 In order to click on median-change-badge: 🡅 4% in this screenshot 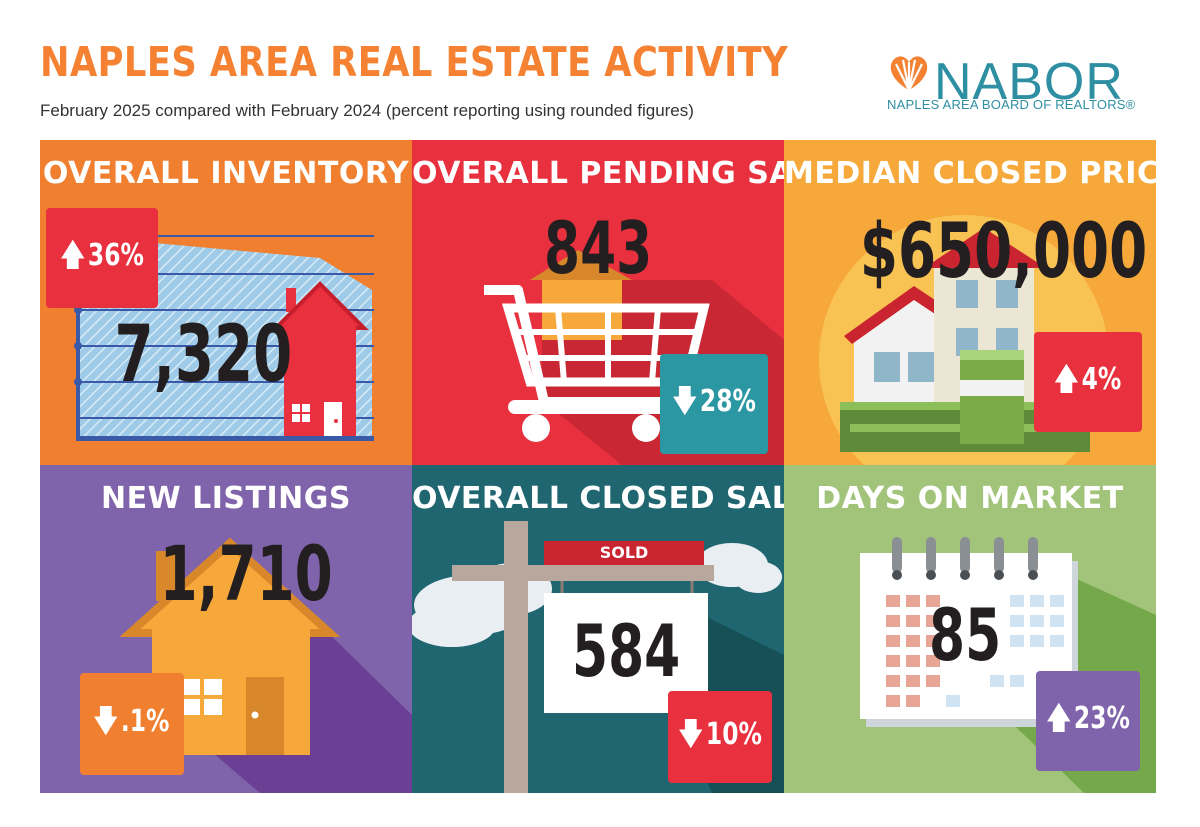, I will do `click(1088, 382)`.